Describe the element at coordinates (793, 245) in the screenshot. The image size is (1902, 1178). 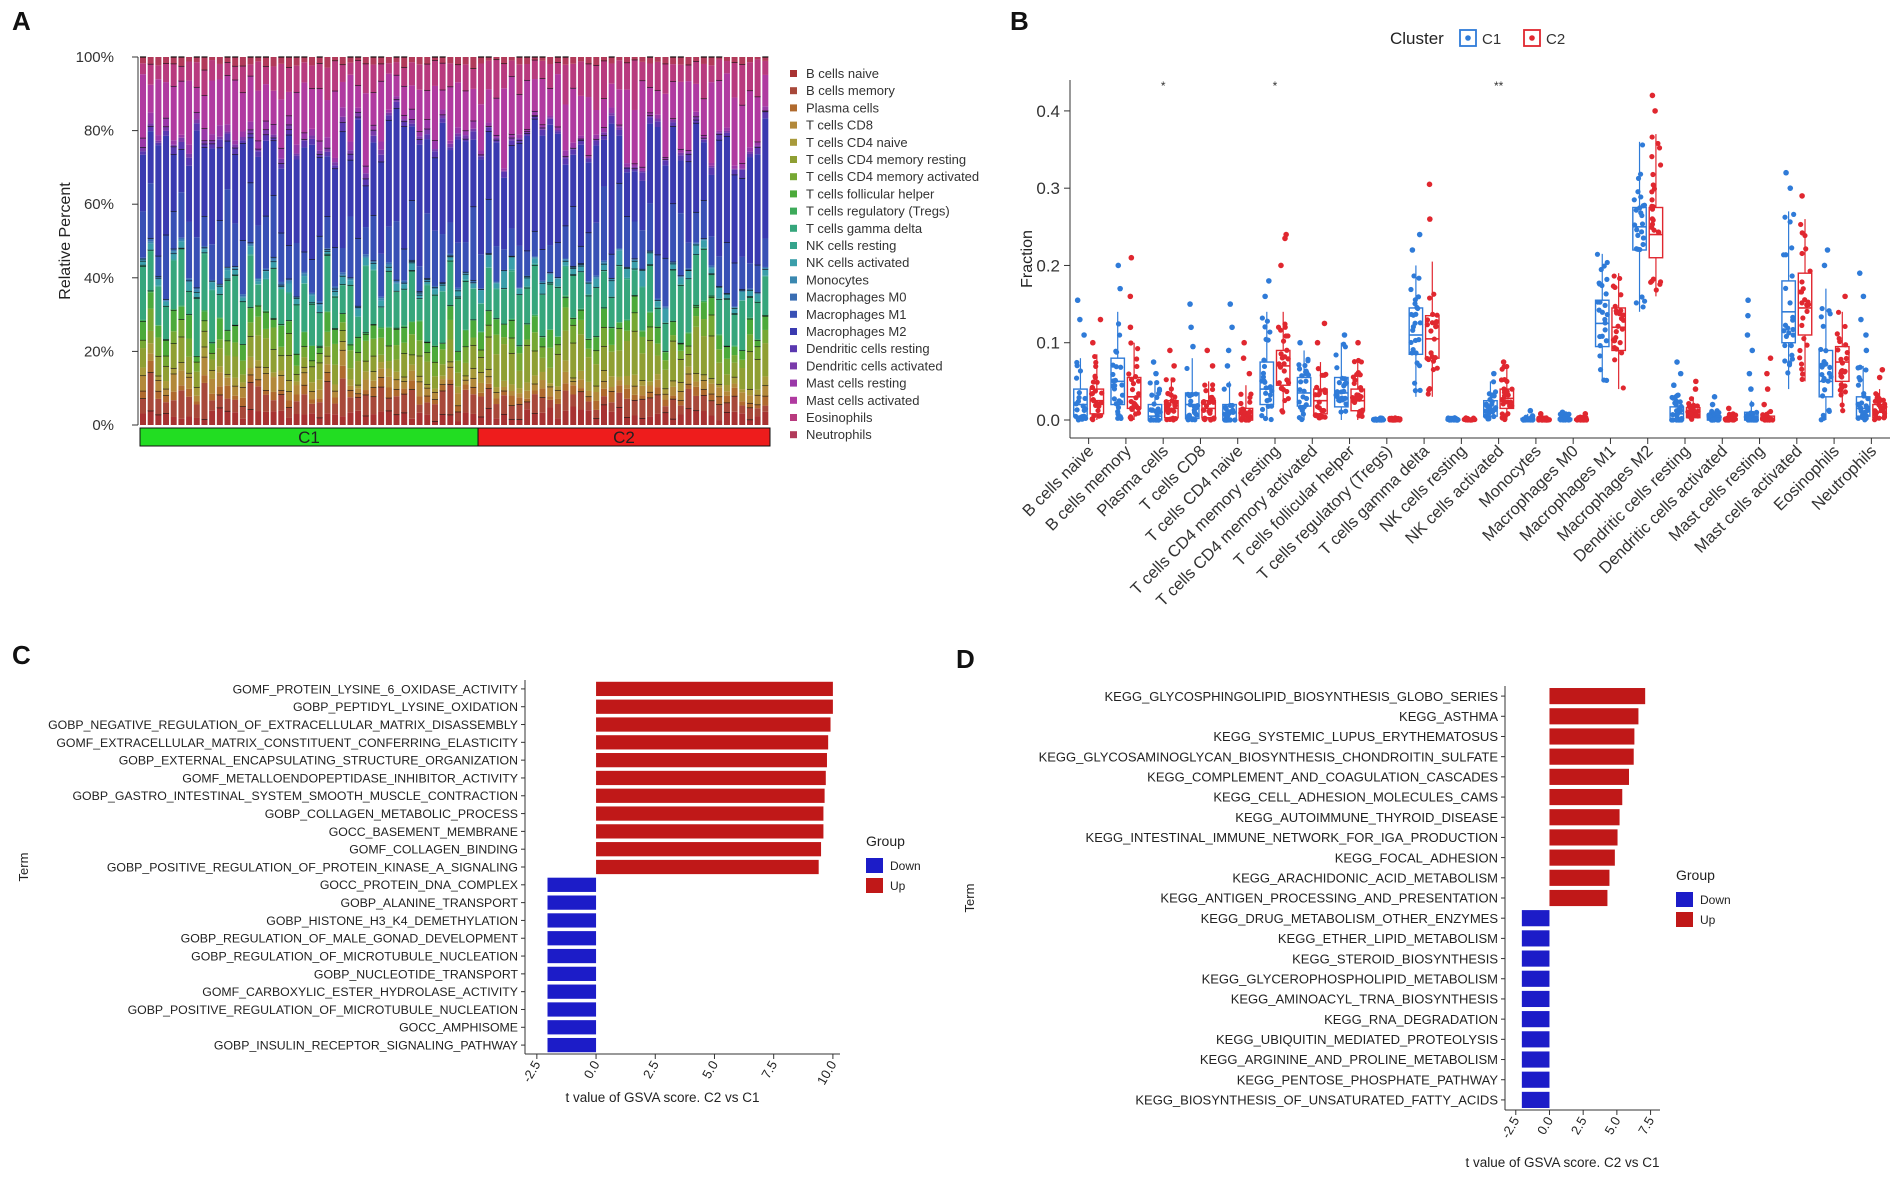
I see `panel-a-legend-swatch` at that location.